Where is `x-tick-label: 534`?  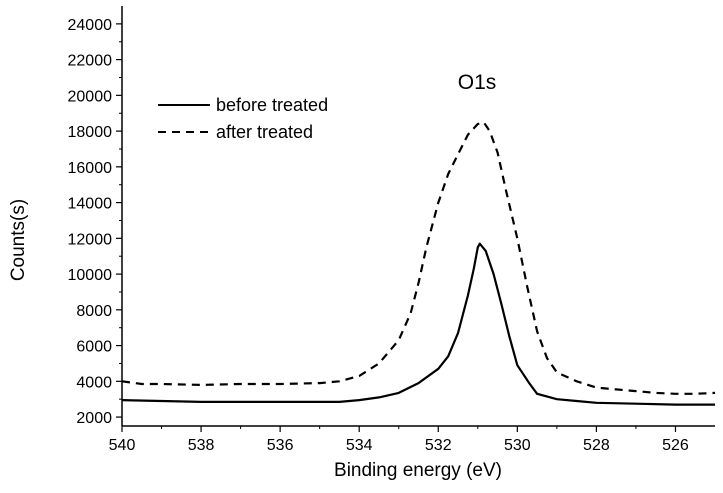
x-tick-label: 534 is located at coordinates (359, 445).